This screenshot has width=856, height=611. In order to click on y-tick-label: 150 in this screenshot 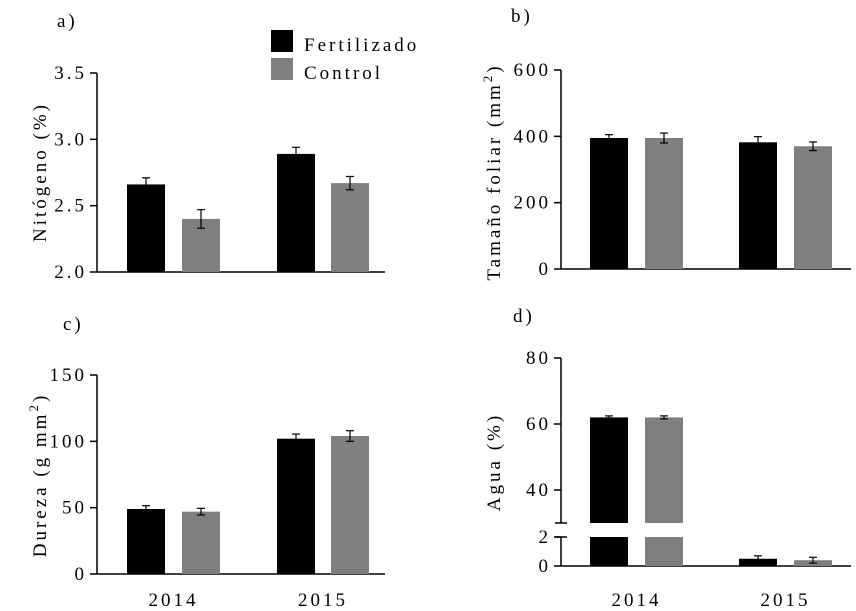, I will do `click(69, 375)`.